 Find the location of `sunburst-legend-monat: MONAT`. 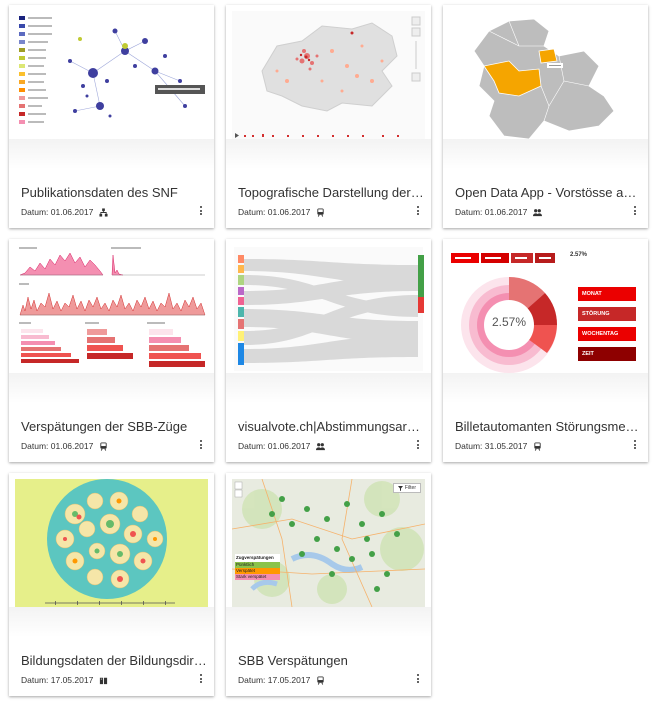

sunburst-legend-monat: MONAT is located at coordinates (607, 294).